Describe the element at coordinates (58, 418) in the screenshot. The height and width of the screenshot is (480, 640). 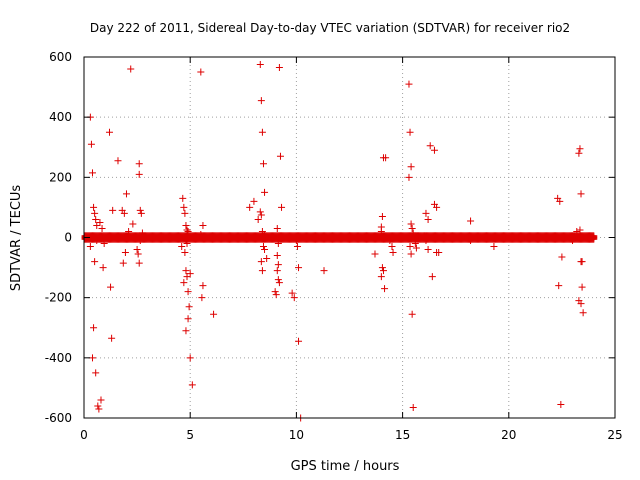
I see `y-tick-label: -600` at that location.